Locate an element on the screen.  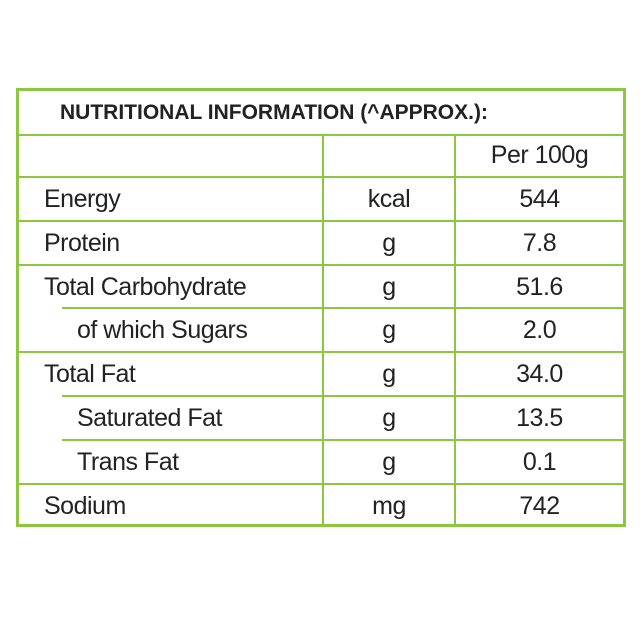
row-unit: mg is located at coordinates (389, 506).